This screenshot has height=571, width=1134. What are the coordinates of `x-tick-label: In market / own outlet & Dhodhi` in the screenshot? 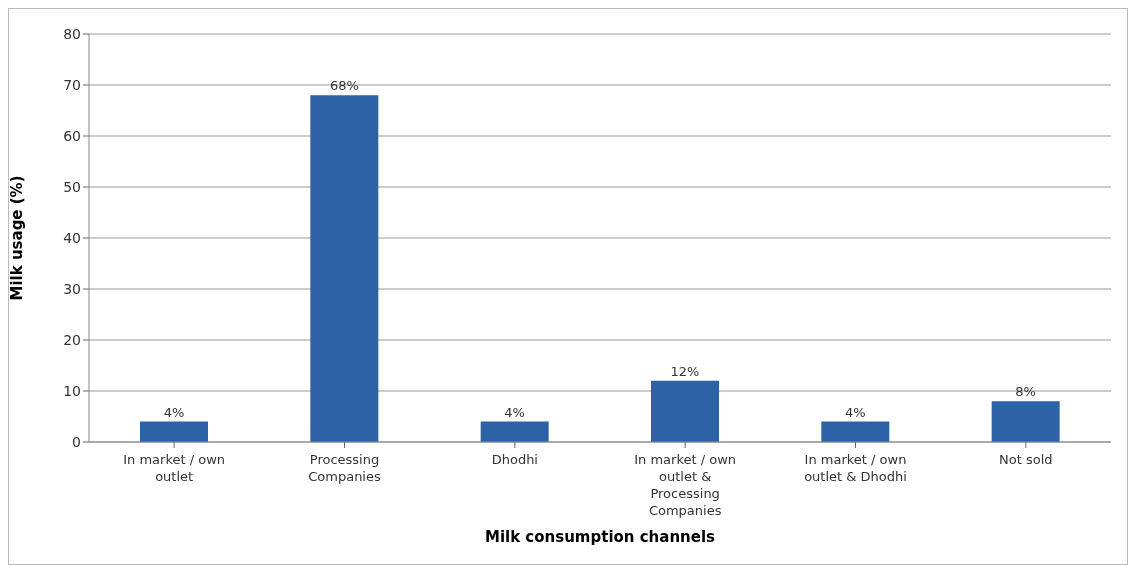 It's located at (855, 468).